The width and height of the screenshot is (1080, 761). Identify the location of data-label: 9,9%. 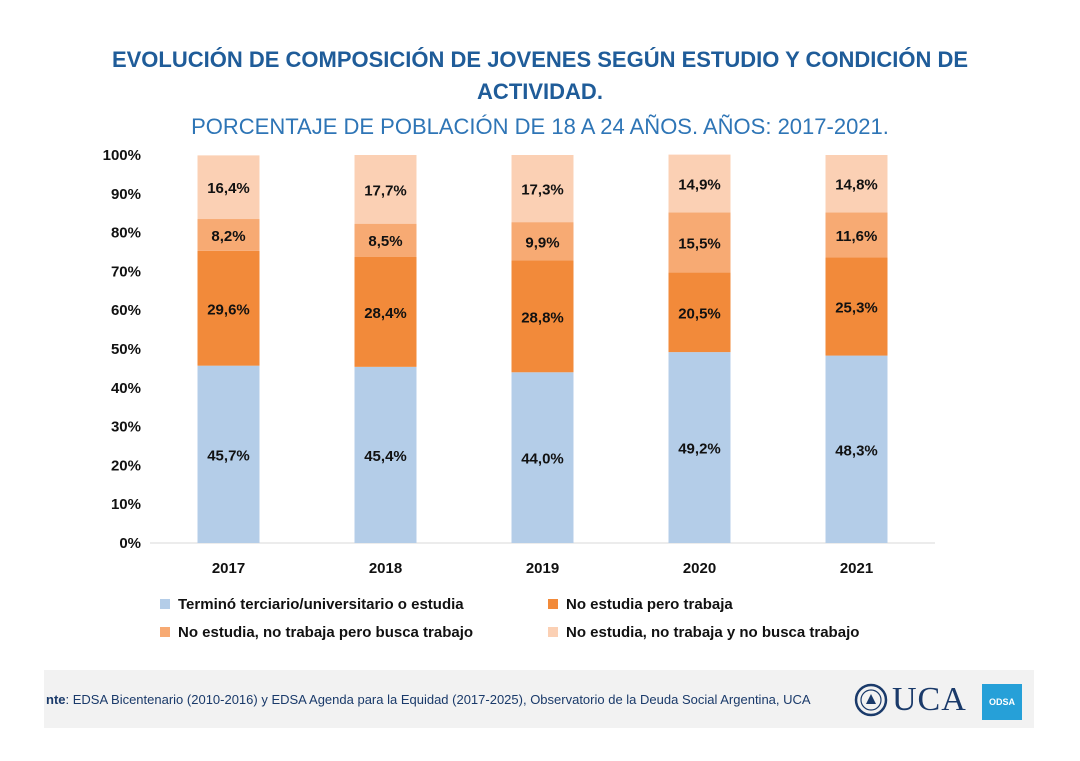
(542, 242).